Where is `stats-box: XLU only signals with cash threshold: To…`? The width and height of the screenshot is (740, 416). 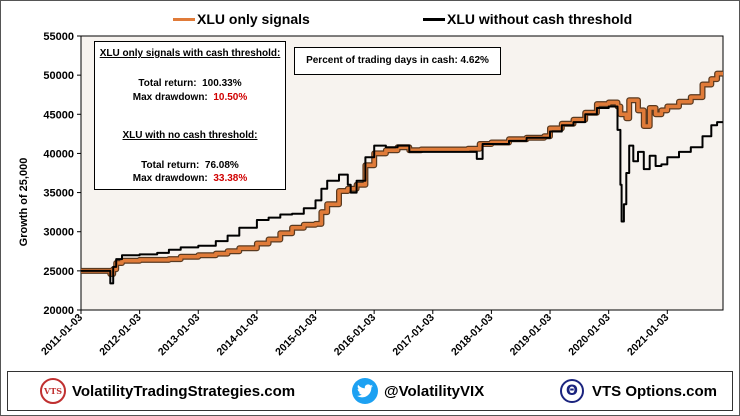 stats-box: XLU only signals with cash threshold: To… is located at coordinates (190, 115).